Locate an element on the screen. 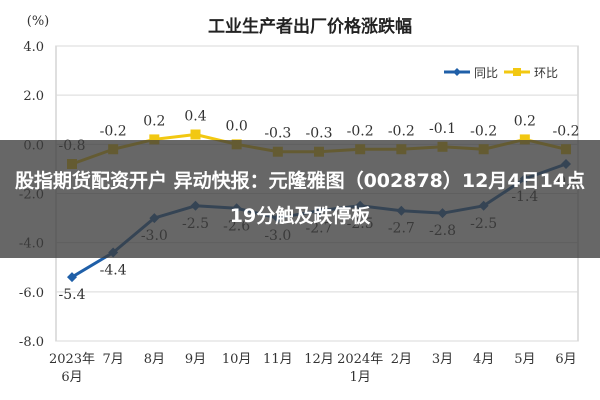 The width and height of the screenshot is (600, 400). y-tick-label: -6.0 is located at coordinates (31, 293).